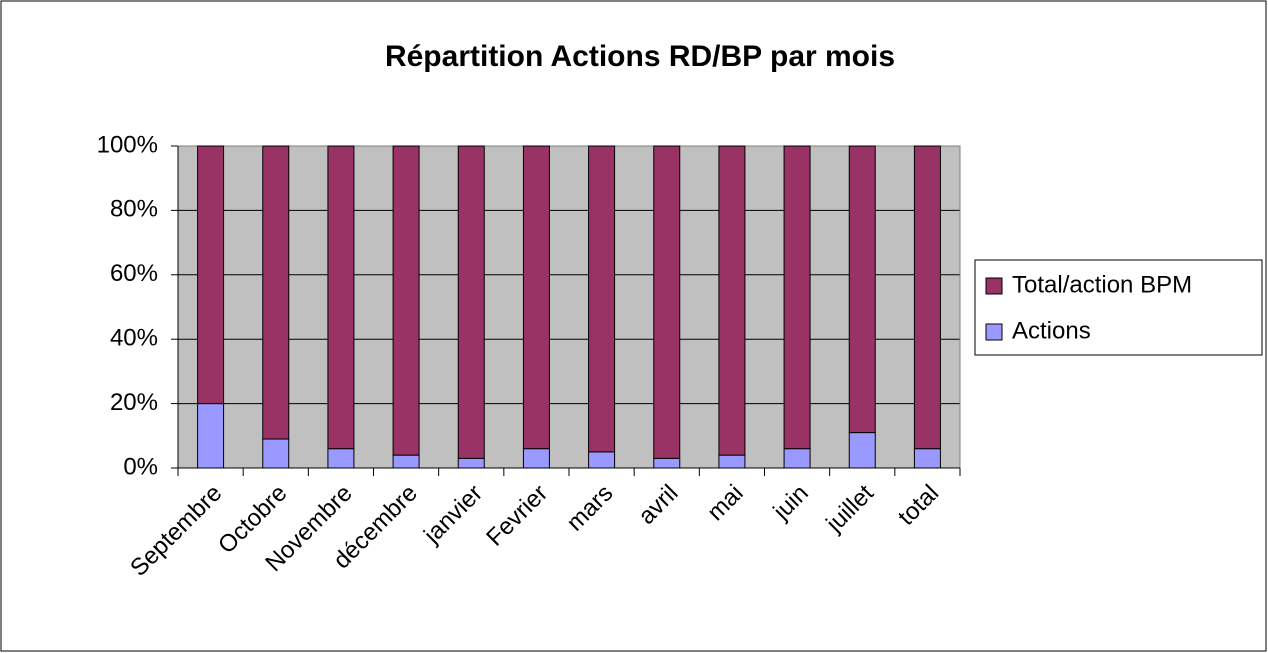  Describe the element at coordinates (134, 273) in the screenshot. I see `y-tick-label: 60%` at that location.